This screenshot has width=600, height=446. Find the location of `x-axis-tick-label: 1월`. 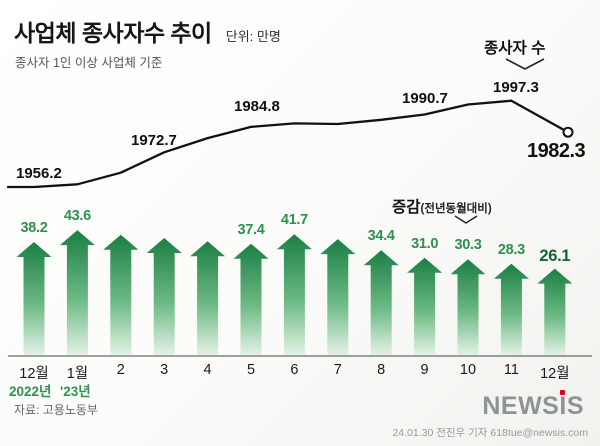

x-axis-tick-label: 1월 is located at coordinates (77, 374).